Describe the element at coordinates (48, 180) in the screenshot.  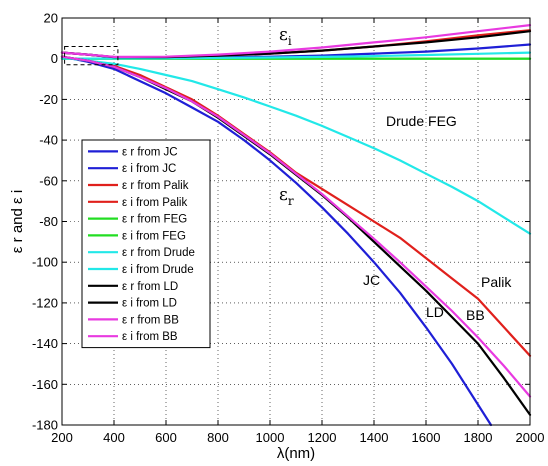
I see `y-tick-label: -60` at that location.